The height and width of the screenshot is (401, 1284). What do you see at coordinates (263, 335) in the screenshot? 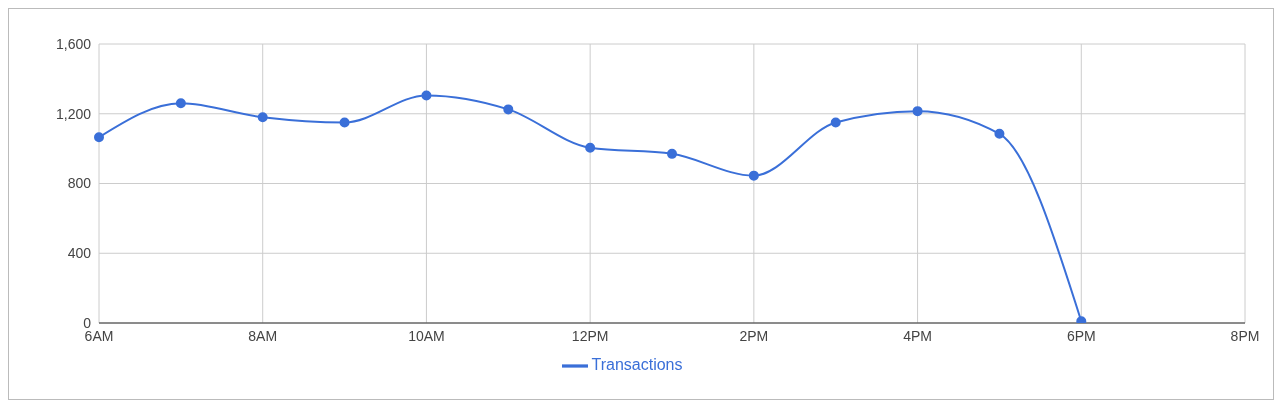
I see `x-tick-label: 8AM` at bounding box center [263, 335].